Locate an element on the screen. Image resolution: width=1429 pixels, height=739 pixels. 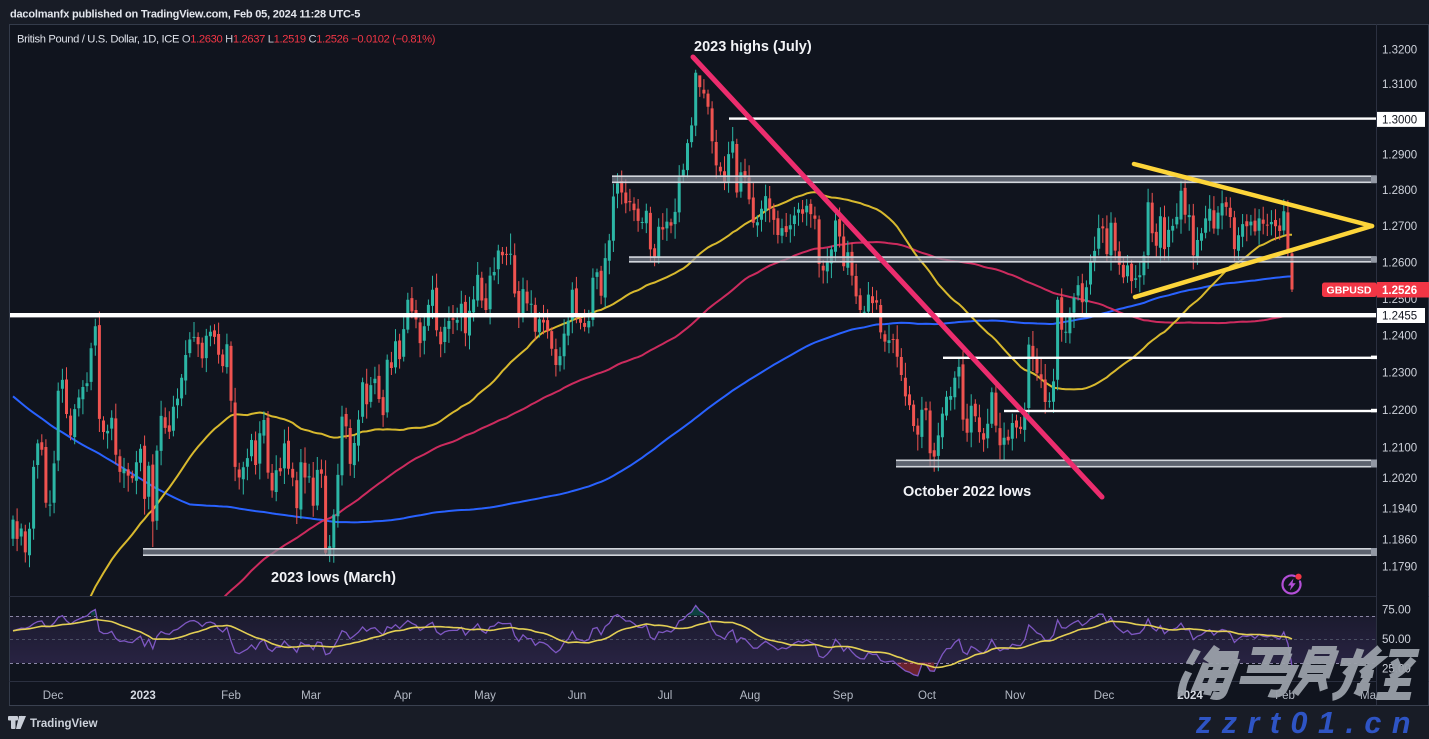
svg-text: 1.2100 is located at coordinates (1399, 449).